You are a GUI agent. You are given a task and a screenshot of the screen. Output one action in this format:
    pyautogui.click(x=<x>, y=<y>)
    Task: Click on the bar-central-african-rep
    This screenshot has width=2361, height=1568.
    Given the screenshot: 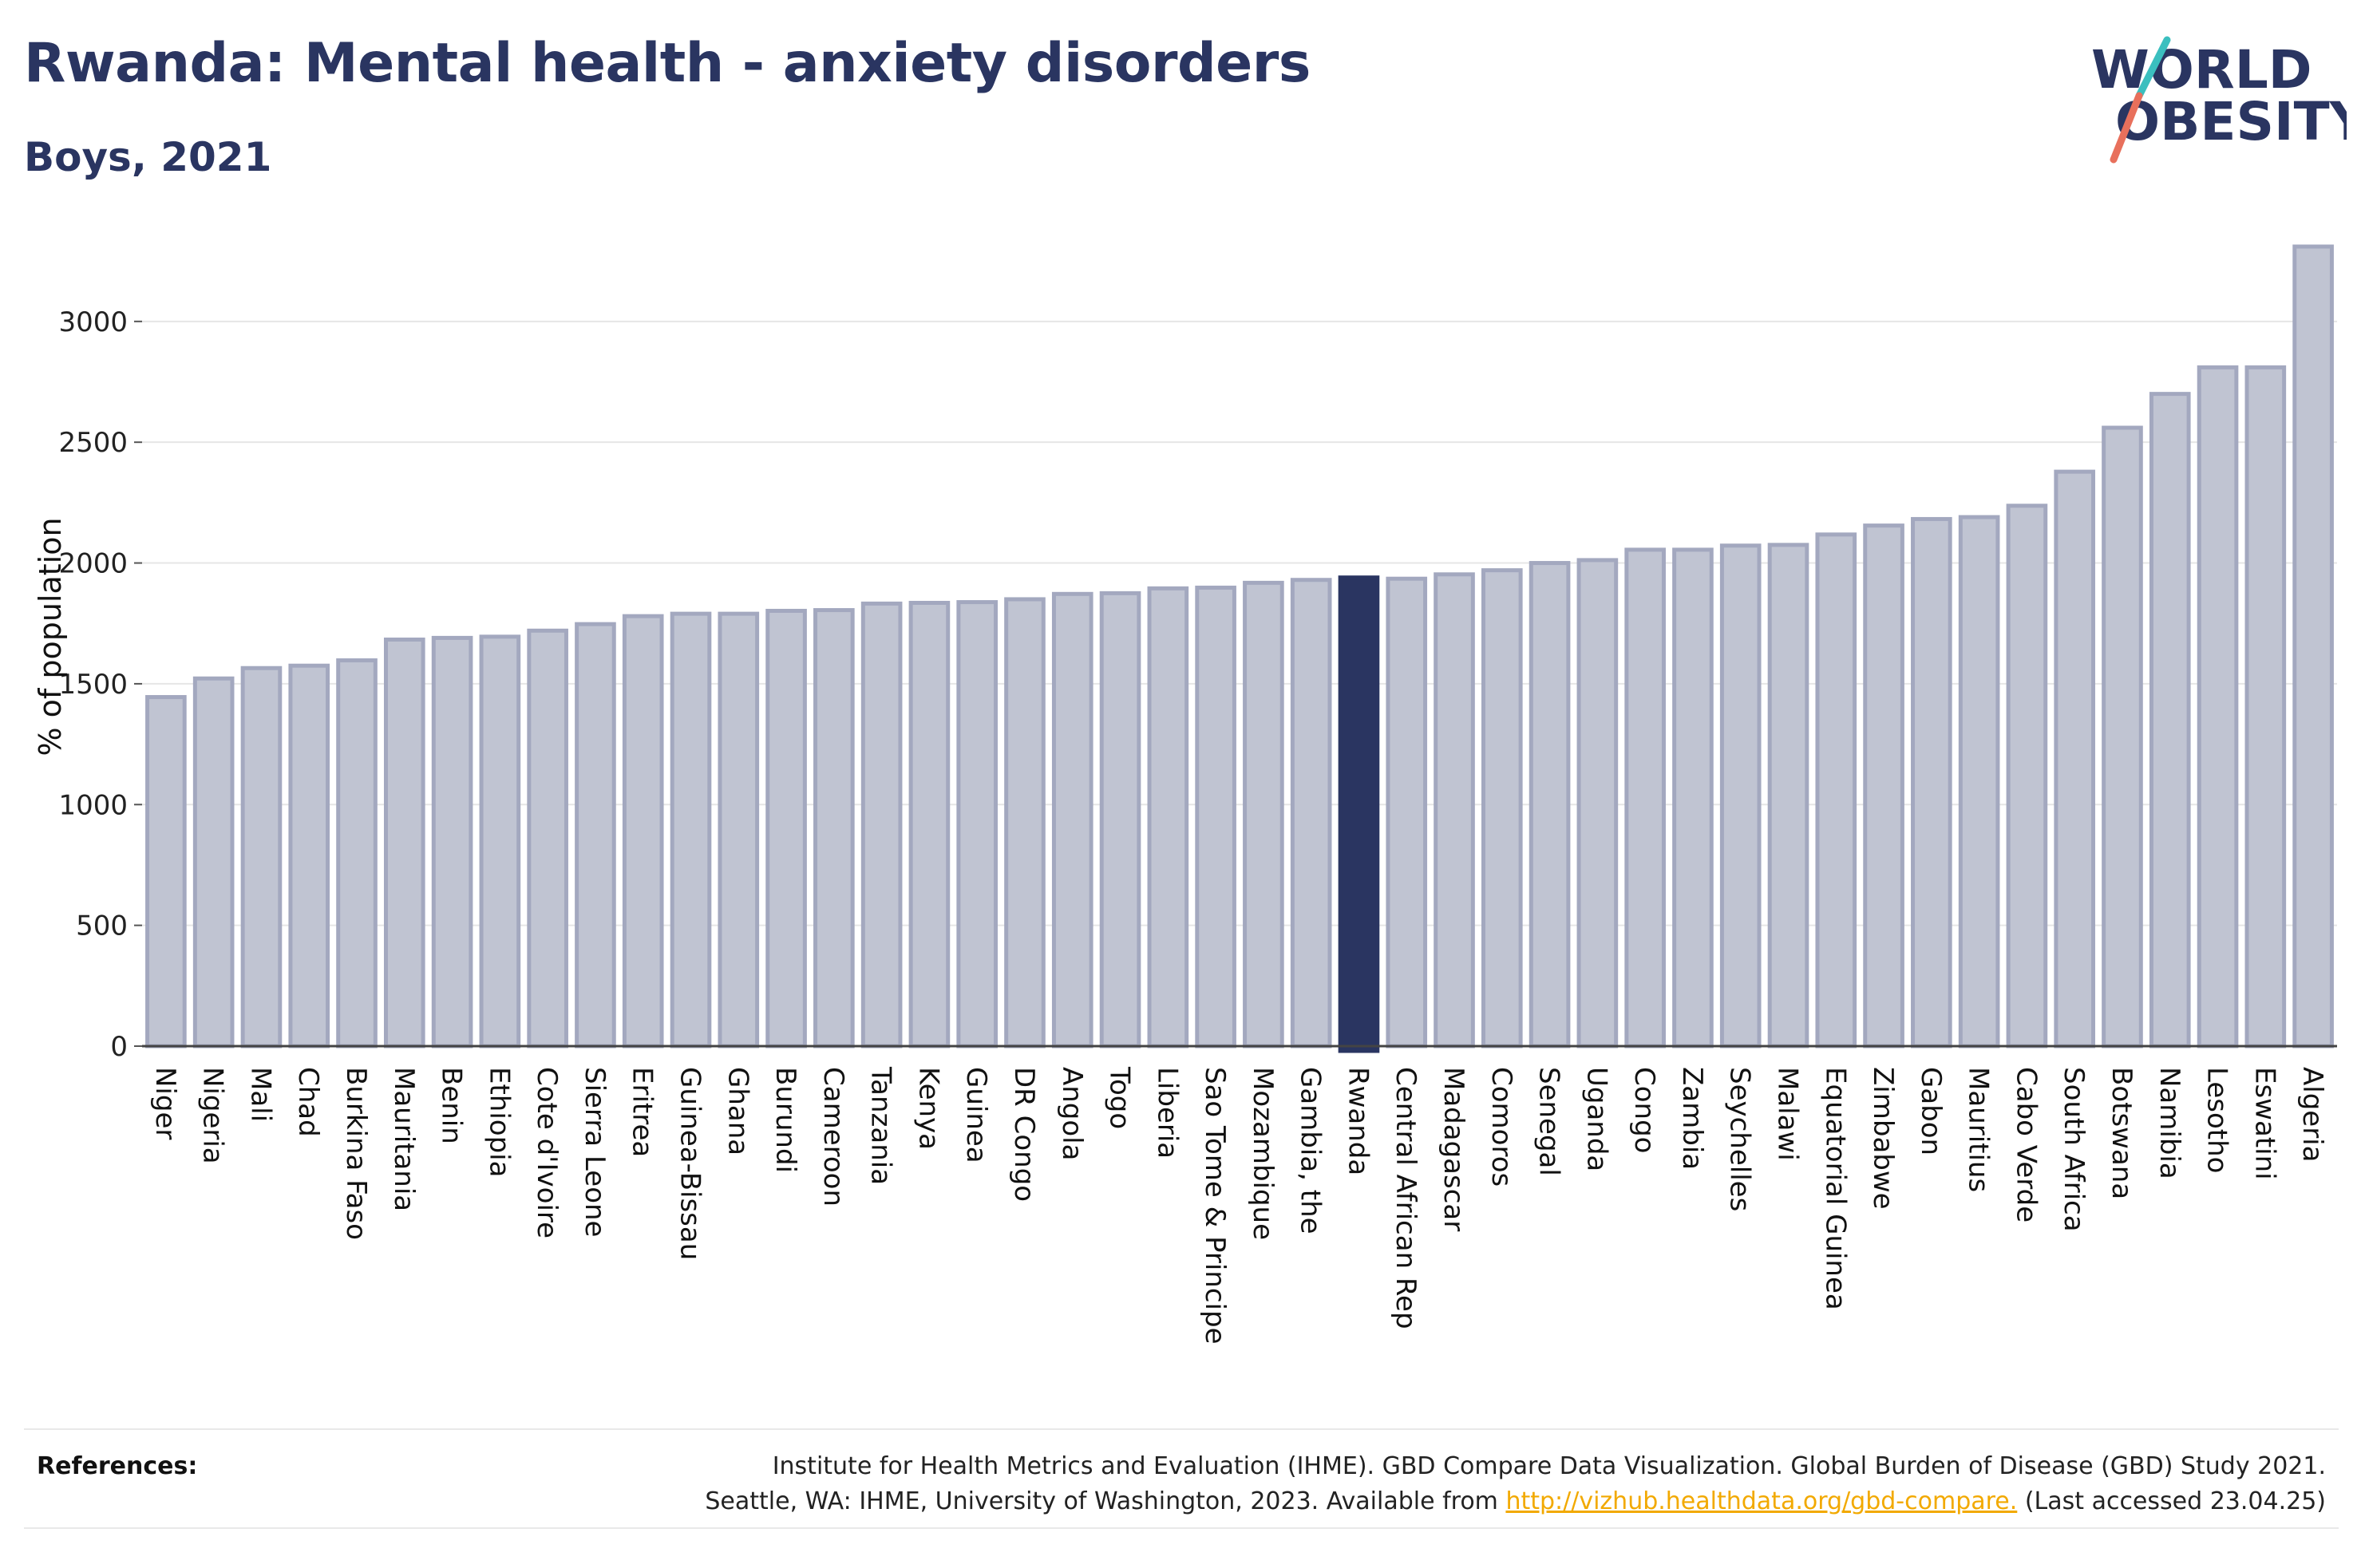 What is the action you would take?
    pyautogui.click(x=1407, y=812)
    